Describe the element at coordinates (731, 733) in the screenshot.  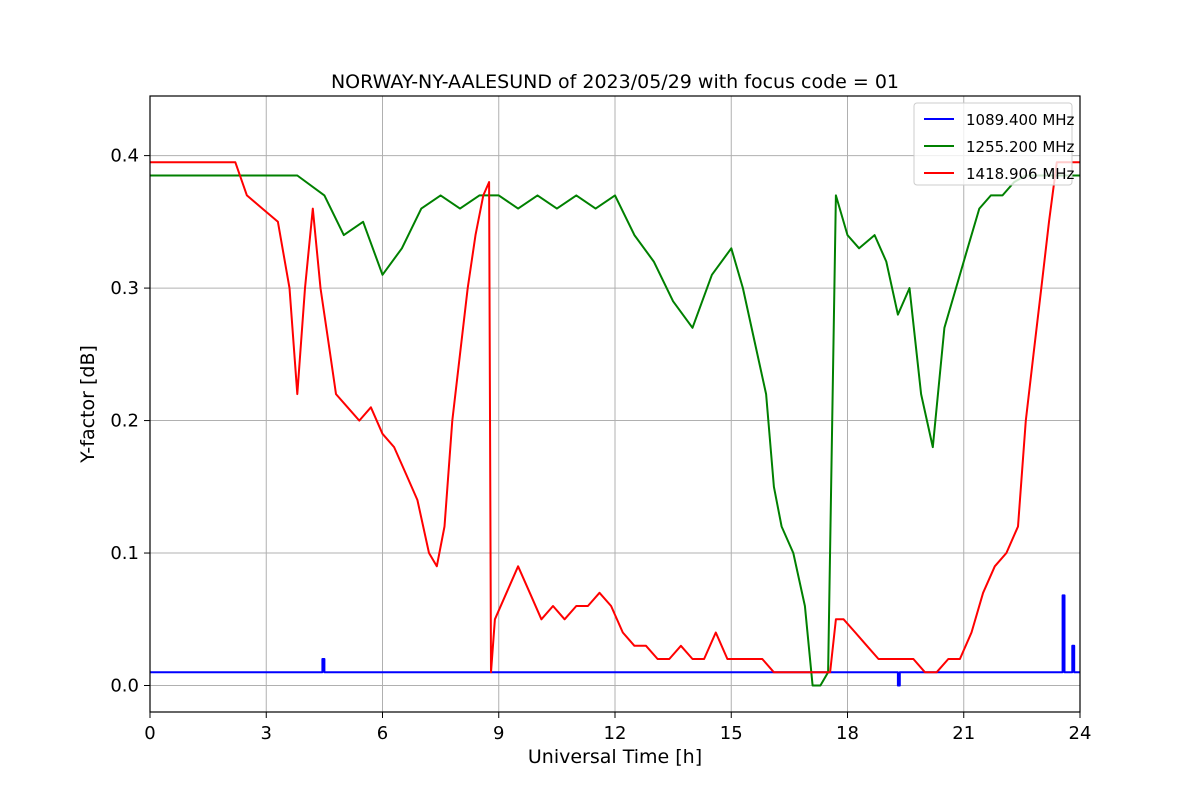
I see `x-tick-label: 15` at that location.